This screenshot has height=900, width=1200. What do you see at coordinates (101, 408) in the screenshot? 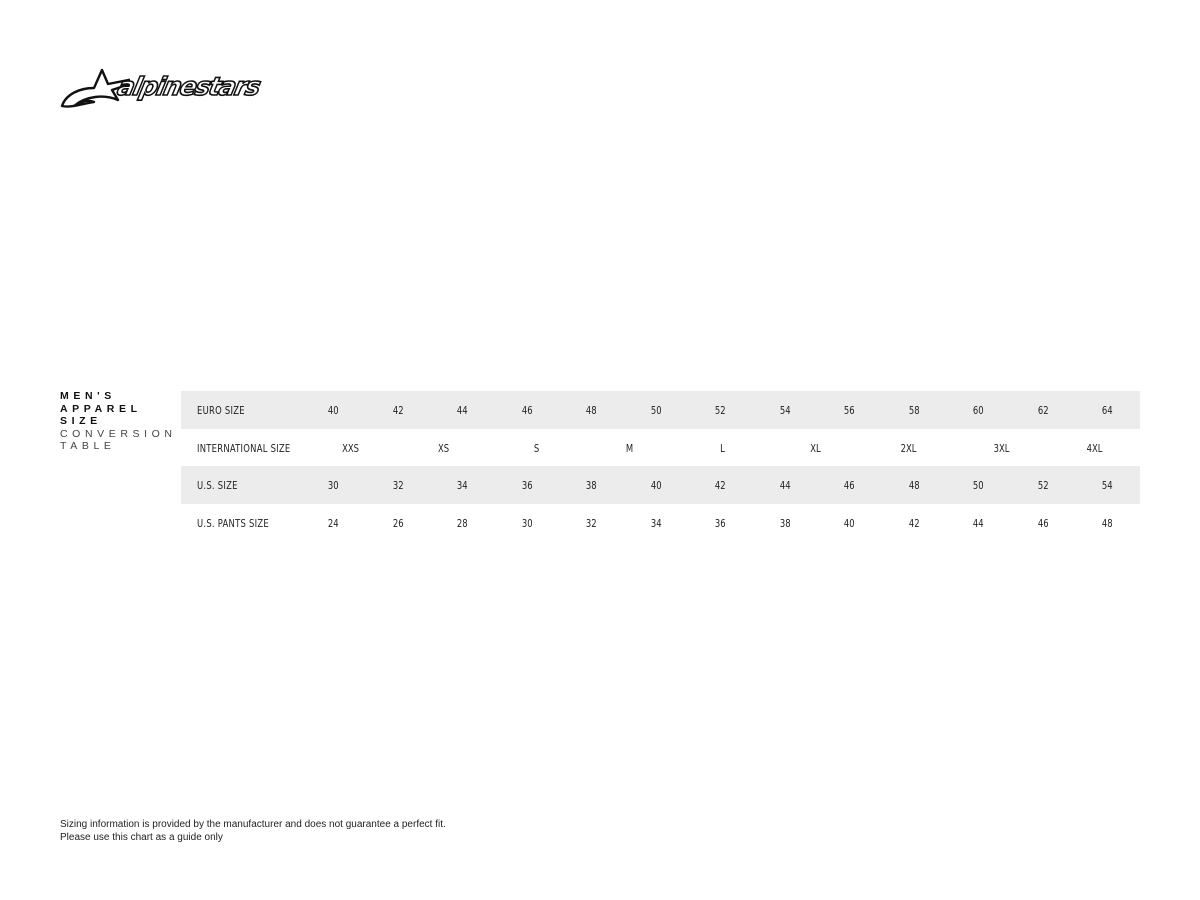
I see `title-line: APPAREL` at bounding box center [101, 408].